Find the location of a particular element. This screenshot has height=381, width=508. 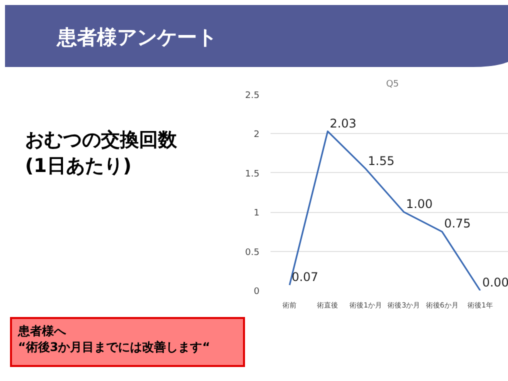

y-tick-label: 2 is located at coordinates (257, 135).